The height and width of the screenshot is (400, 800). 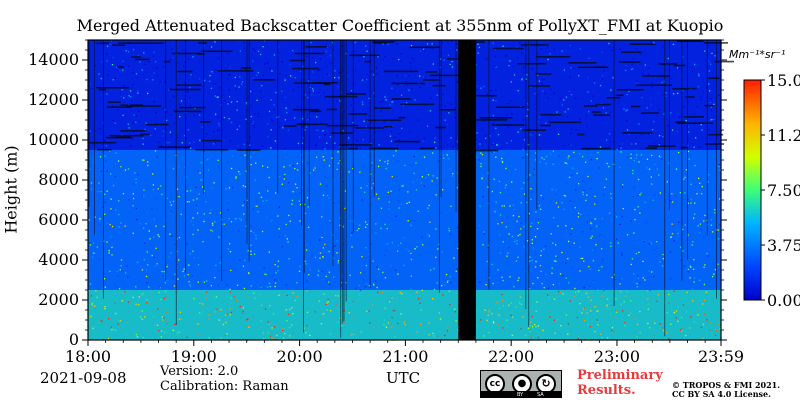 What do you see at coordinates (606, 390) in the screenshot?
I see `results-label: Results.` at bounding box center [606, 390].